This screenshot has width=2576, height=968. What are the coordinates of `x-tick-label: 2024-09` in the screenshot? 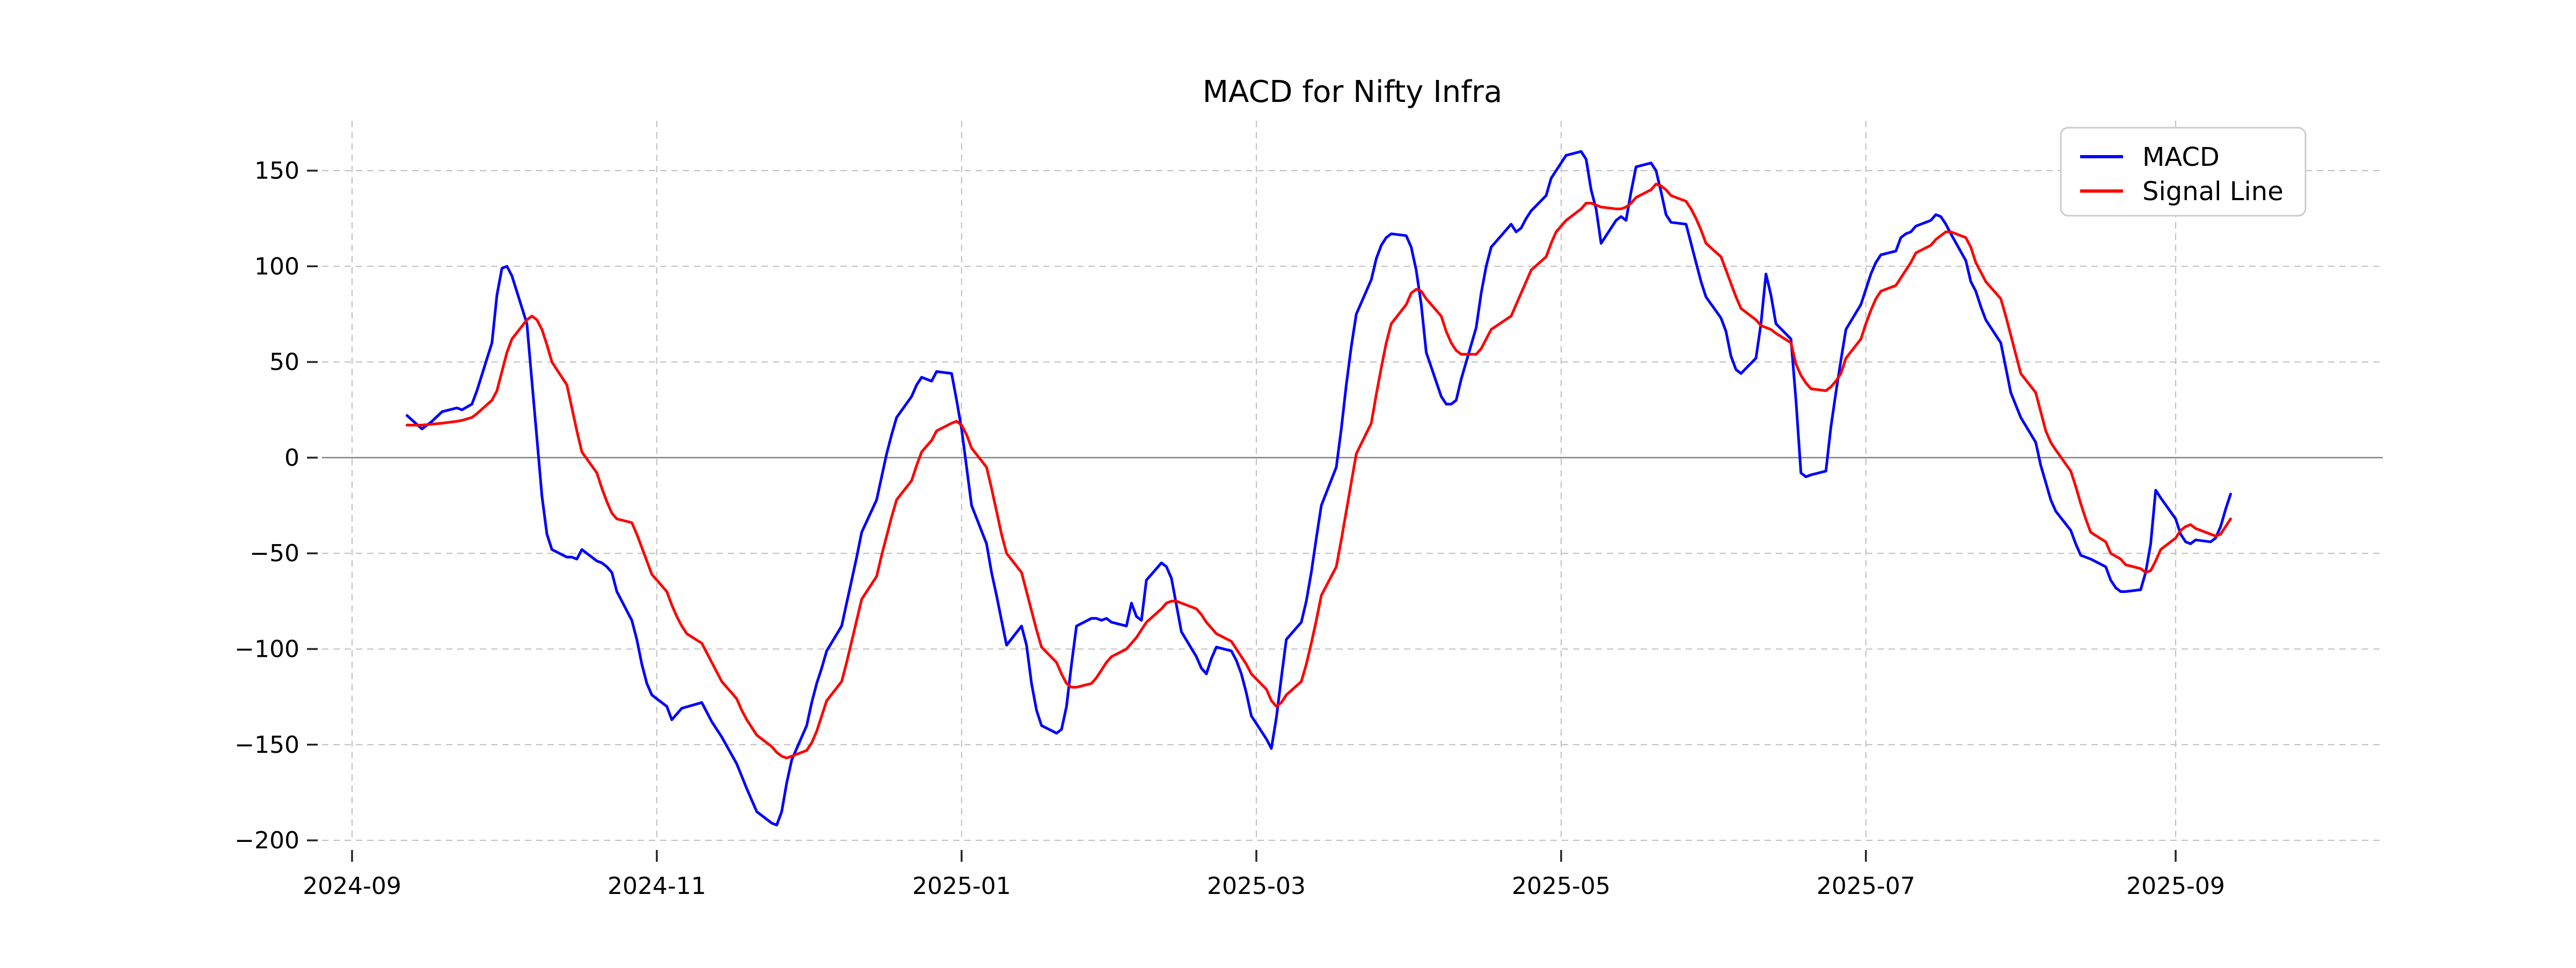 It's located at (352, 886).